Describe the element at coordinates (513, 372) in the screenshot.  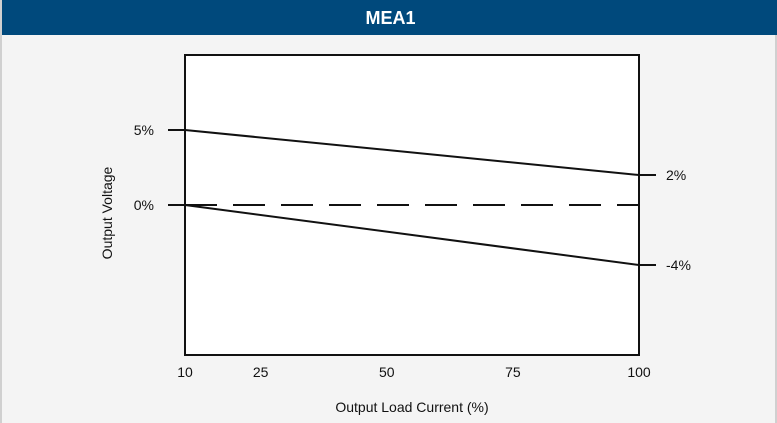
I see `x-tick-label-4: 75` at that location.